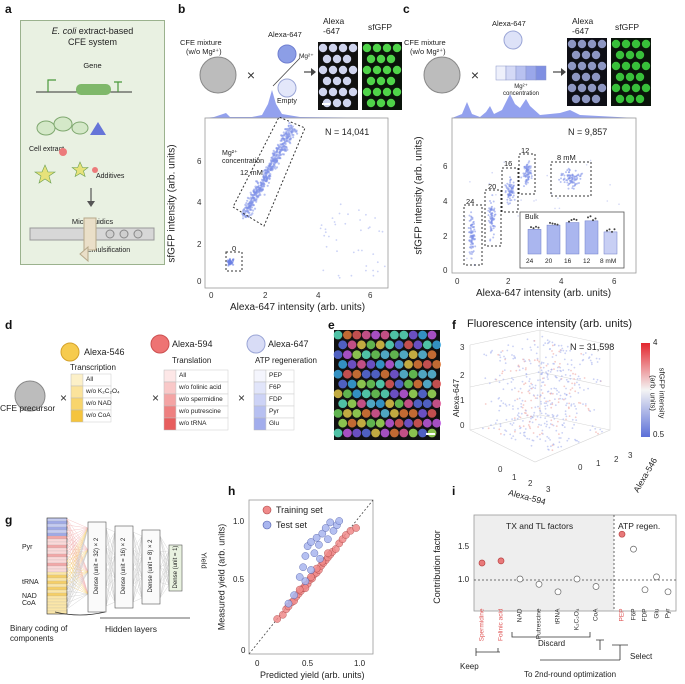  I want to click on h-xtick-1: 0.5, so click(308, 663).